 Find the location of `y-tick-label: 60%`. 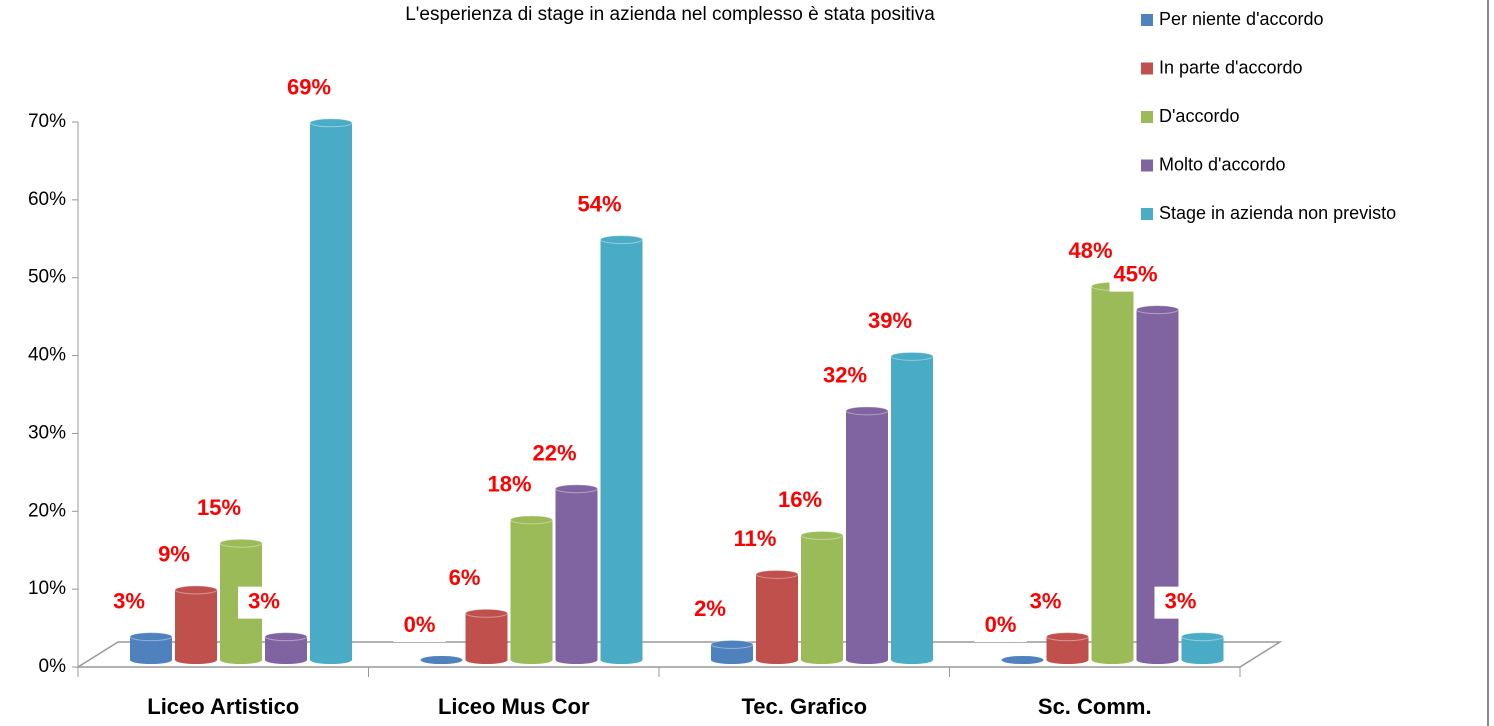

y-tick-label: 60% is located at coordinates (47, 199).